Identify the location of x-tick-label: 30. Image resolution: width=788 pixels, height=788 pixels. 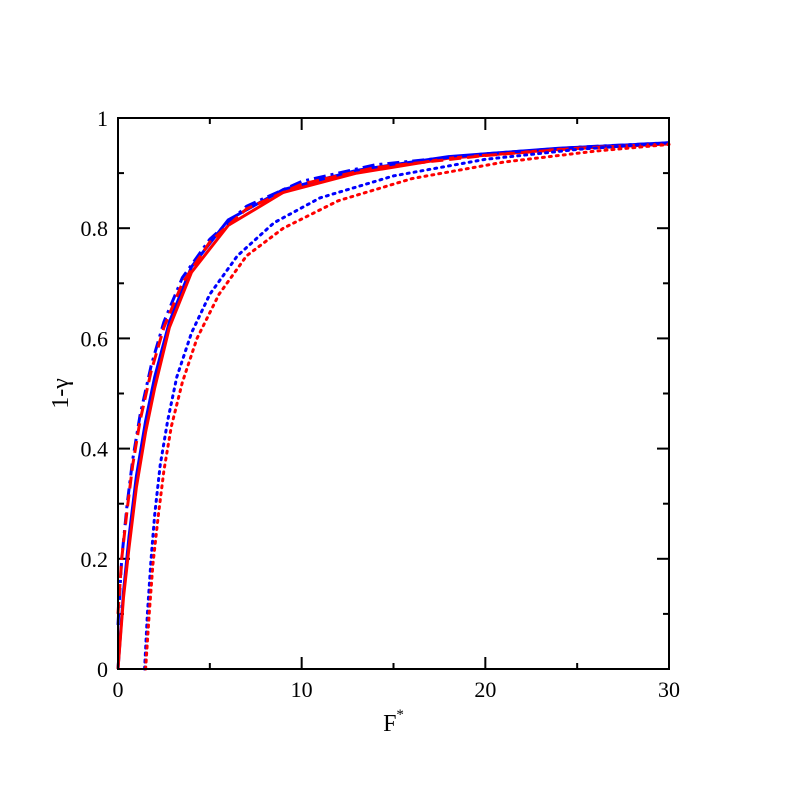
(669, 689).